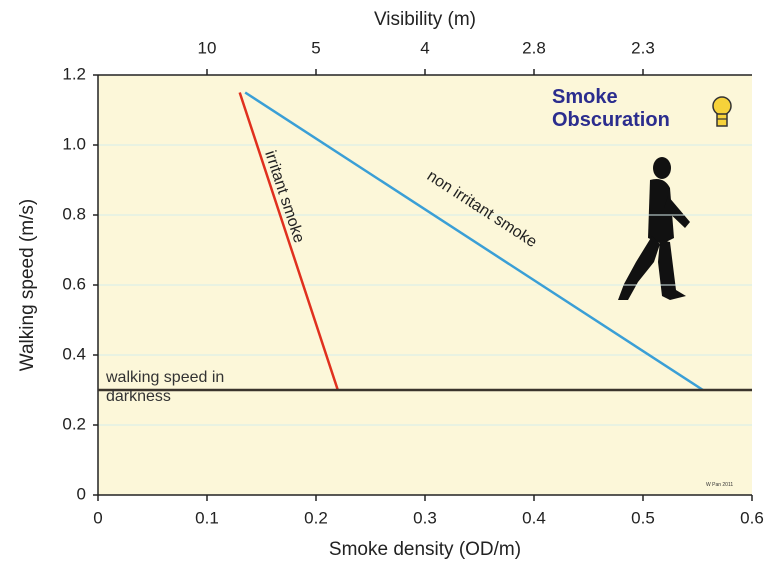  What do you see at coordinates (425, 19) in the screenshot?
I see `top-axis-title: Visibility (m)` at bounding box center [425, 19].